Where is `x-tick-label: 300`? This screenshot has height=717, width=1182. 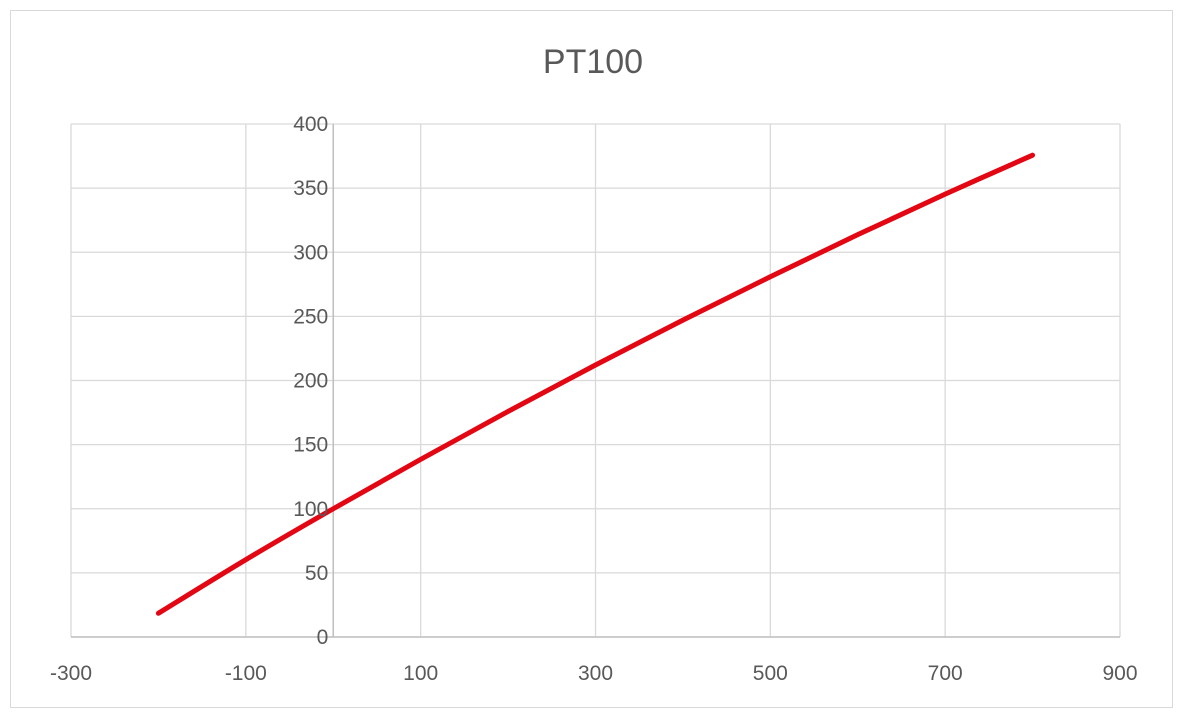
x-tick-label: 300 is located at coordinates (595, 673).